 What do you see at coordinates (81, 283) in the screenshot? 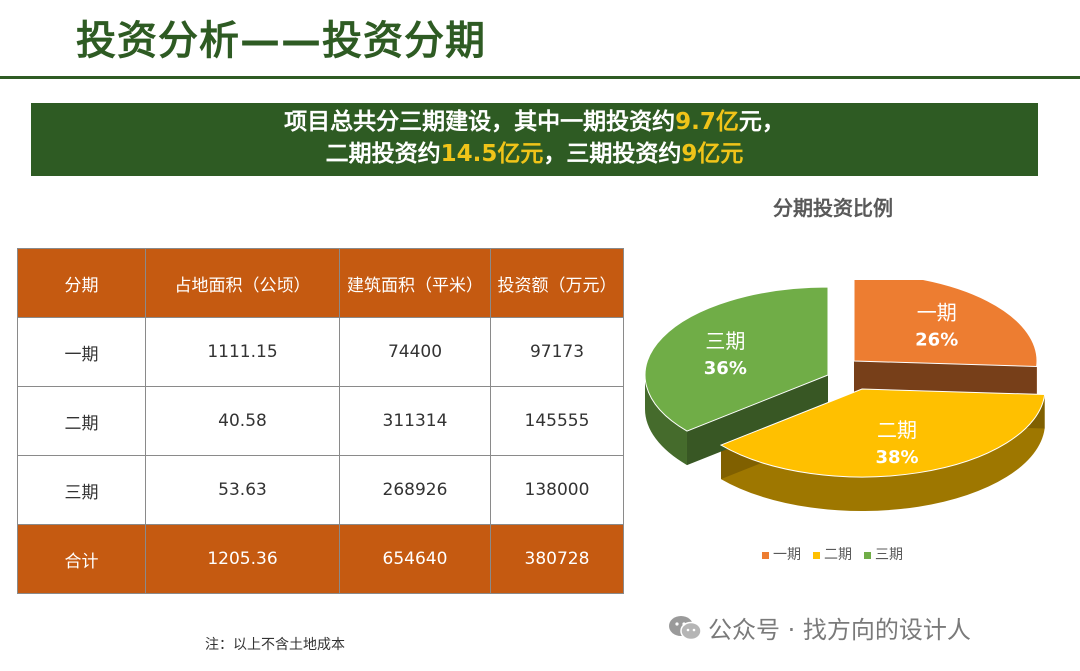
I see `table-header-cell: 分期` at bounding box center [81, 283].